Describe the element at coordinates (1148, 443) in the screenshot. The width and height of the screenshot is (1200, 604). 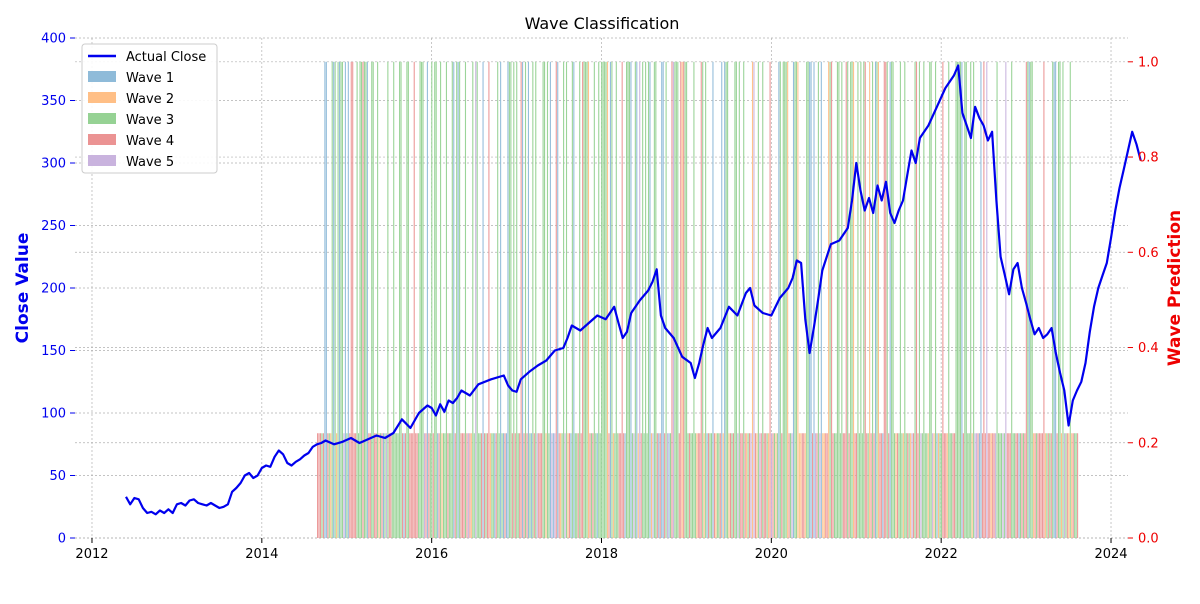
I see `y2-tick-label: 0.2` at that location.